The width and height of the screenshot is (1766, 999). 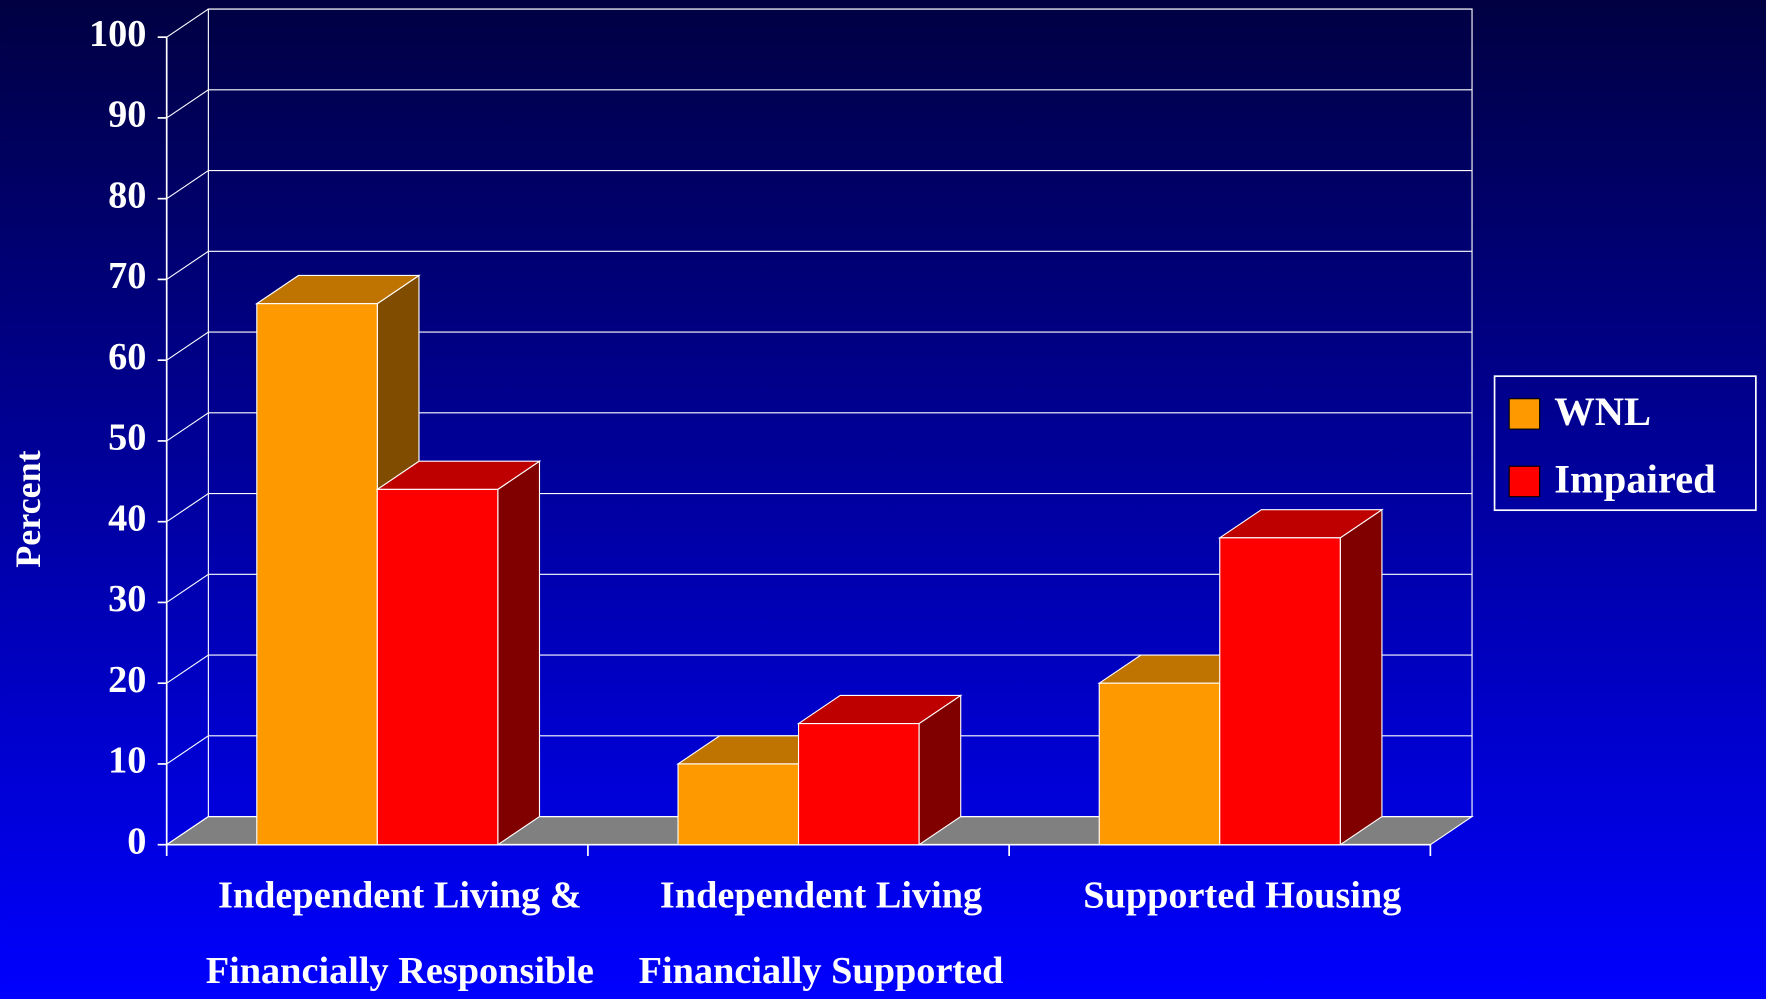 I want to click on y-tick-label: 50, so click(x=127, y=438).